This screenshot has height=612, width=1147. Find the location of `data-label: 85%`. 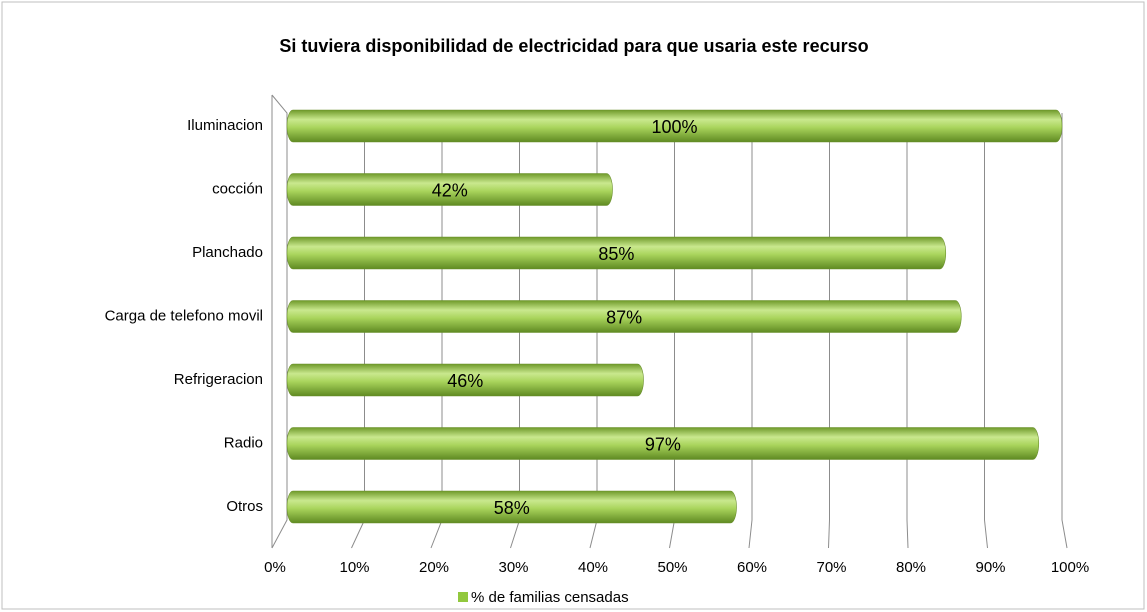

data-label: 85% is located at coordinates (616, 254).